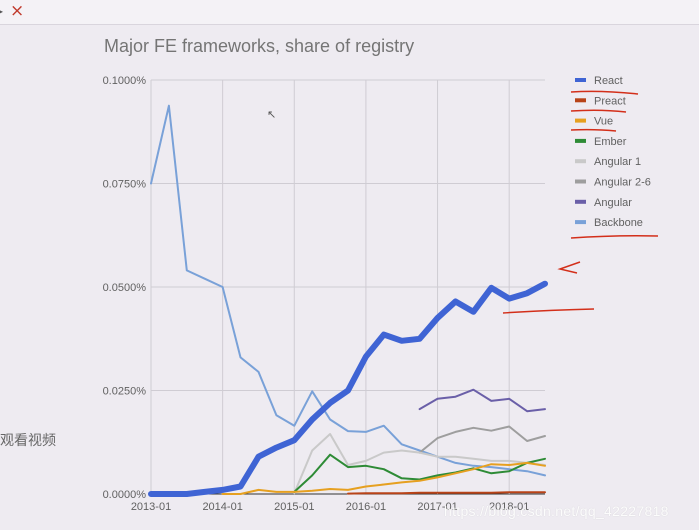 This screenshot has height=530, width=699. Describe the element at coordinates (28, 441) in the screenshot. I see `side-overlay-text: 观看视频` at that location.